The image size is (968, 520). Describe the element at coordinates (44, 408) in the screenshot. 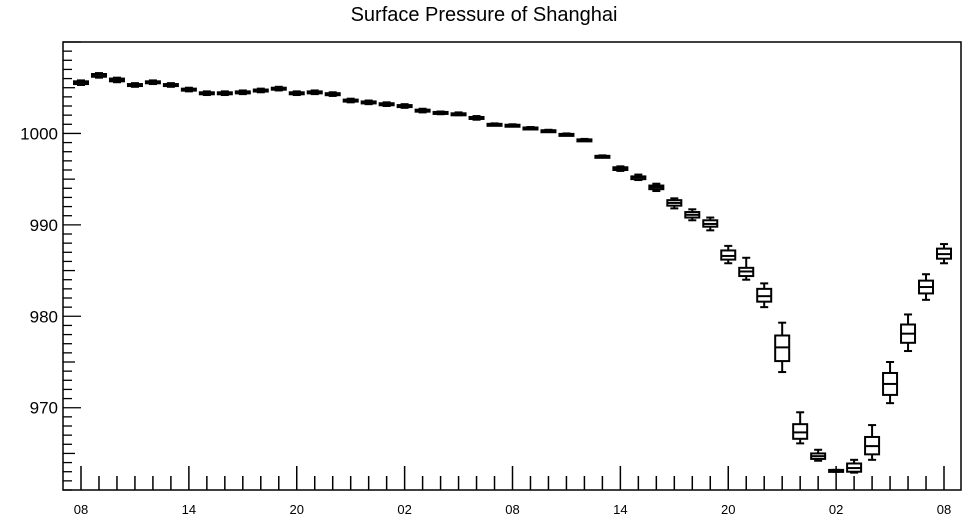

I see `y-tick-label: 970` at that location.